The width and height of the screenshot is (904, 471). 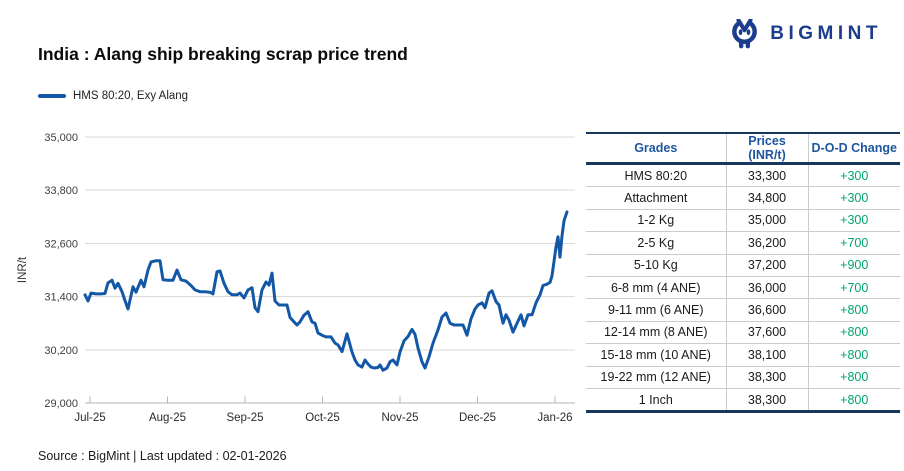 What do you see at coordinates (656, 310) in the screenshot?
I see `grade-cell: 9-11 mm (6 ANE)` at bounding box center [656, 310].